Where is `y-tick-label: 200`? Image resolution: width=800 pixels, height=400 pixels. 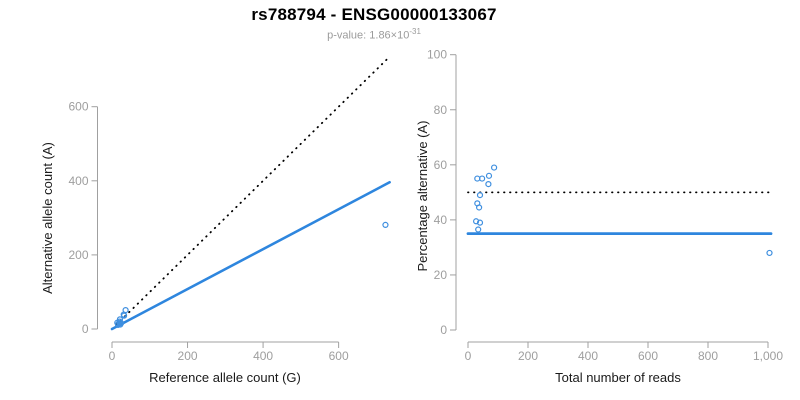 y-tick-label: 200 is located at coordinates (78, 255).